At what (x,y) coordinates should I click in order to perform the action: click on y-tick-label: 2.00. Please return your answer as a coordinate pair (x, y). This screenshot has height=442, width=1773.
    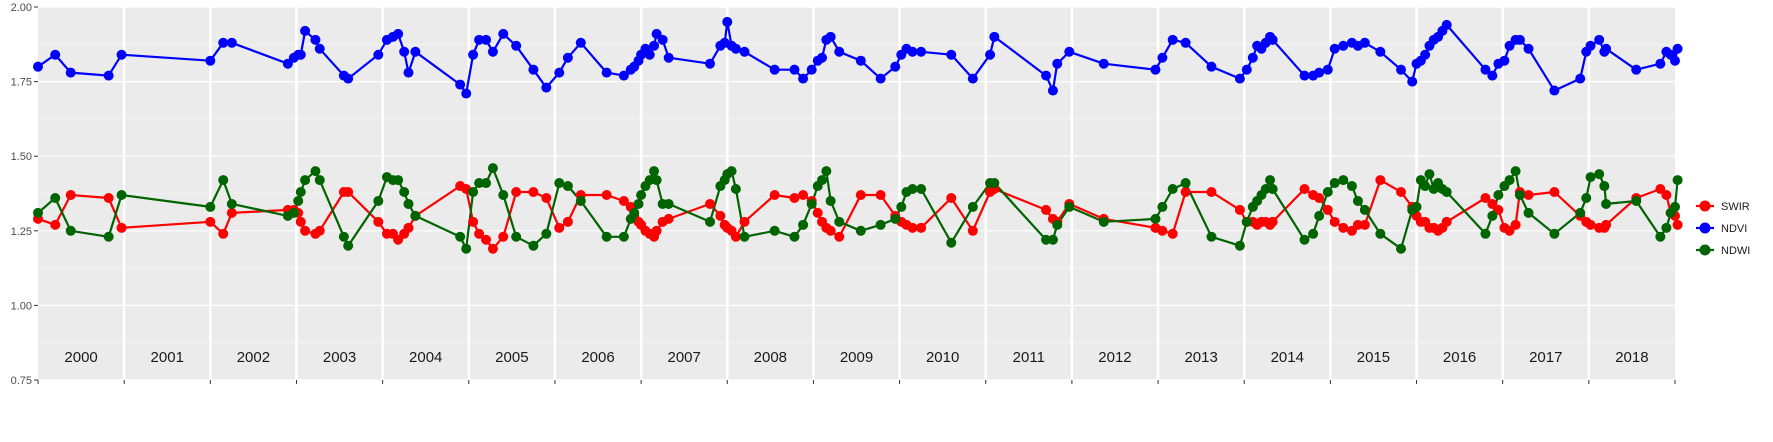
    Looking at the image, I should click on (21, 8).